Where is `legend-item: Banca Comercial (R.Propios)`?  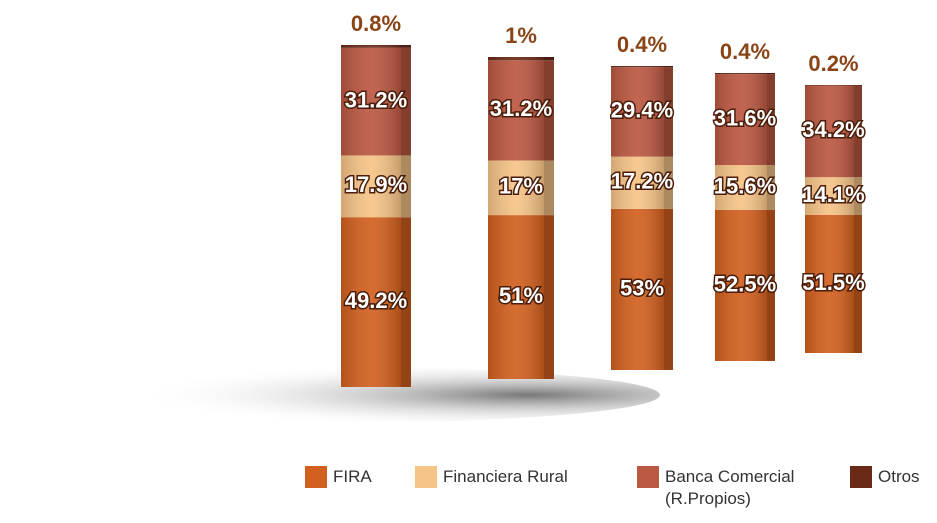
legend-item: Banca Comercial (R.Propios) is located at coordinates (737, 488).